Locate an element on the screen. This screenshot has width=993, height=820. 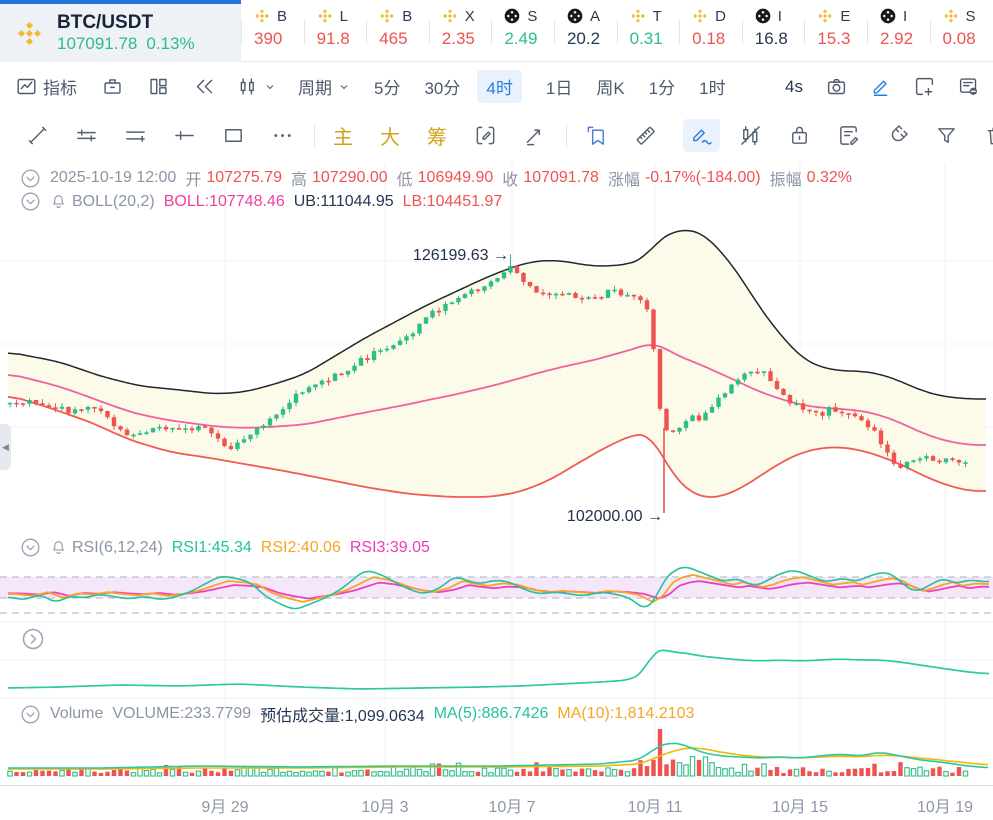
timeframe-1日: 1日 is located at coordinates (559, 88).